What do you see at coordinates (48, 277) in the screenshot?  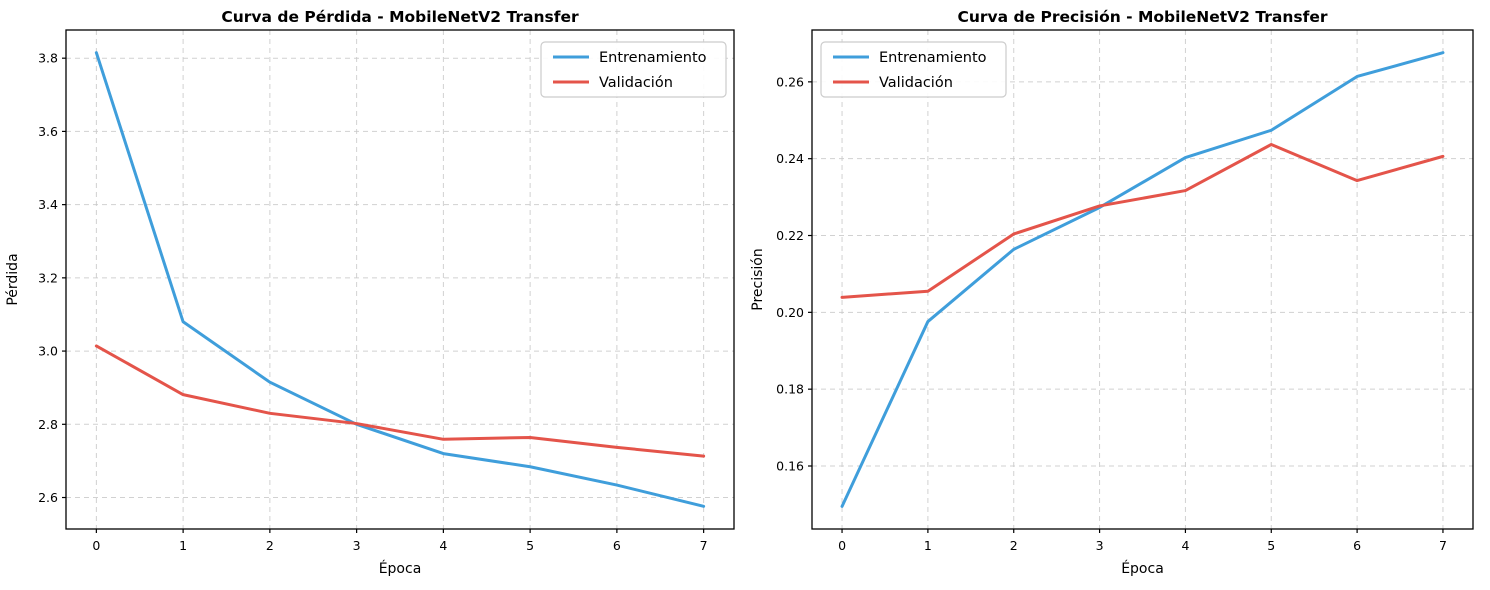 I see `y-tick-label: 3.2` at bounding box center [48, 277].